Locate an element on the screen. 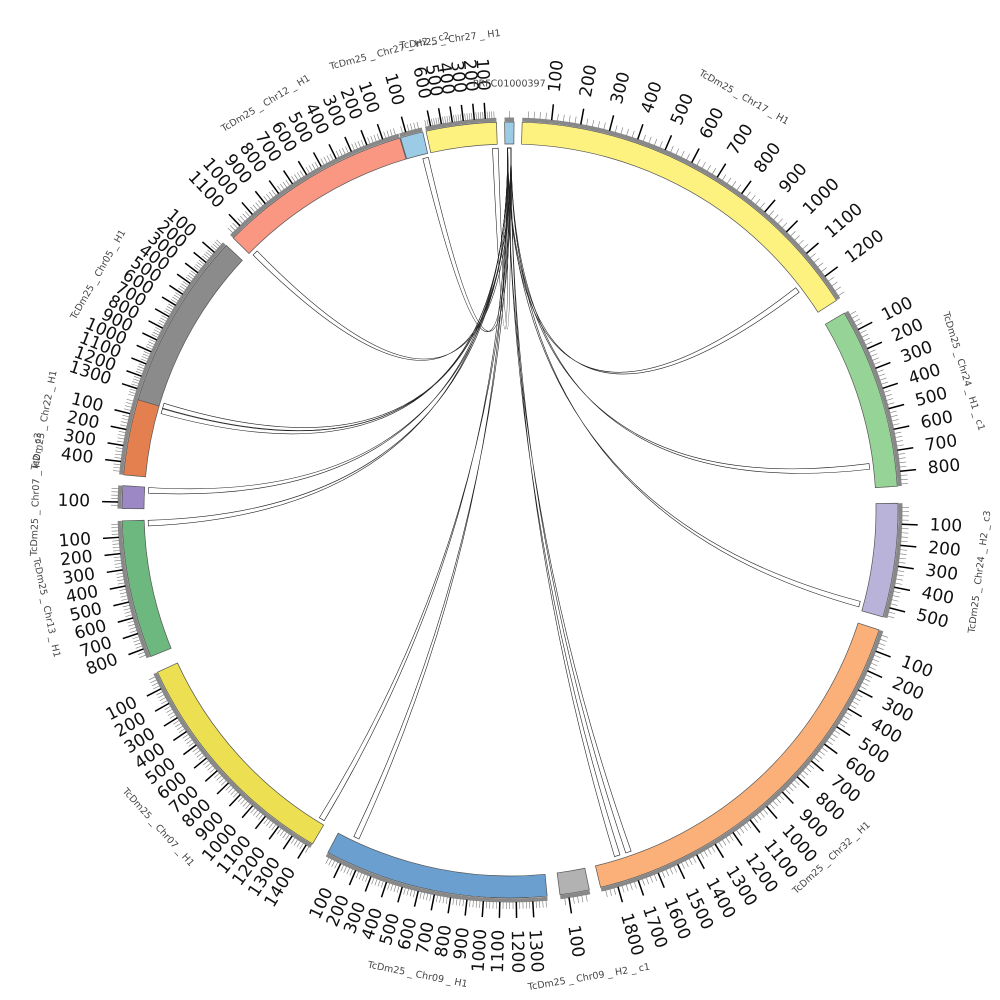 This screenshot has height=1000, width=1000. segment-label-chr07h2: TcDm25 _ Chr07 _ H2 _ c3 is located at coordinates (36, 494).